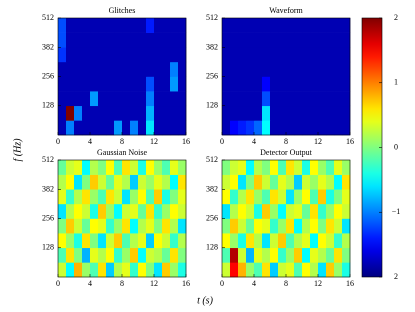  What do you see at coordinates (212, 17) in the screenshot?
I see `y-tick-label: 512` at bounding box center [212, 17].